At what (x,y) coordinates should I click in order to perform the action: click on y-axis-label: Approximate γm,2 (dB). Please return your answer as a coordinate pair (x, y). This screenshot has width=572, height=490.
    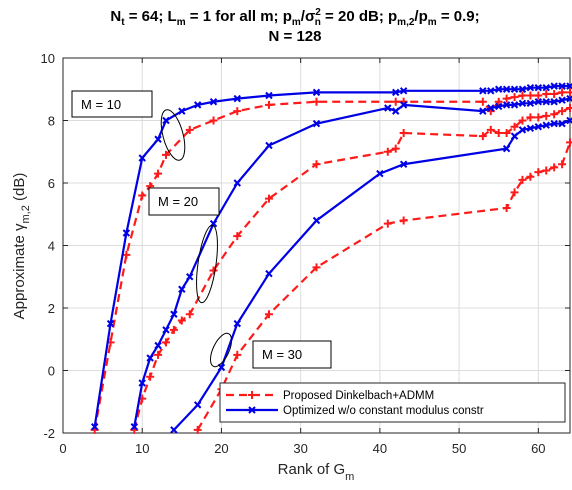
    Looking at the image, I should click on (21, 246).